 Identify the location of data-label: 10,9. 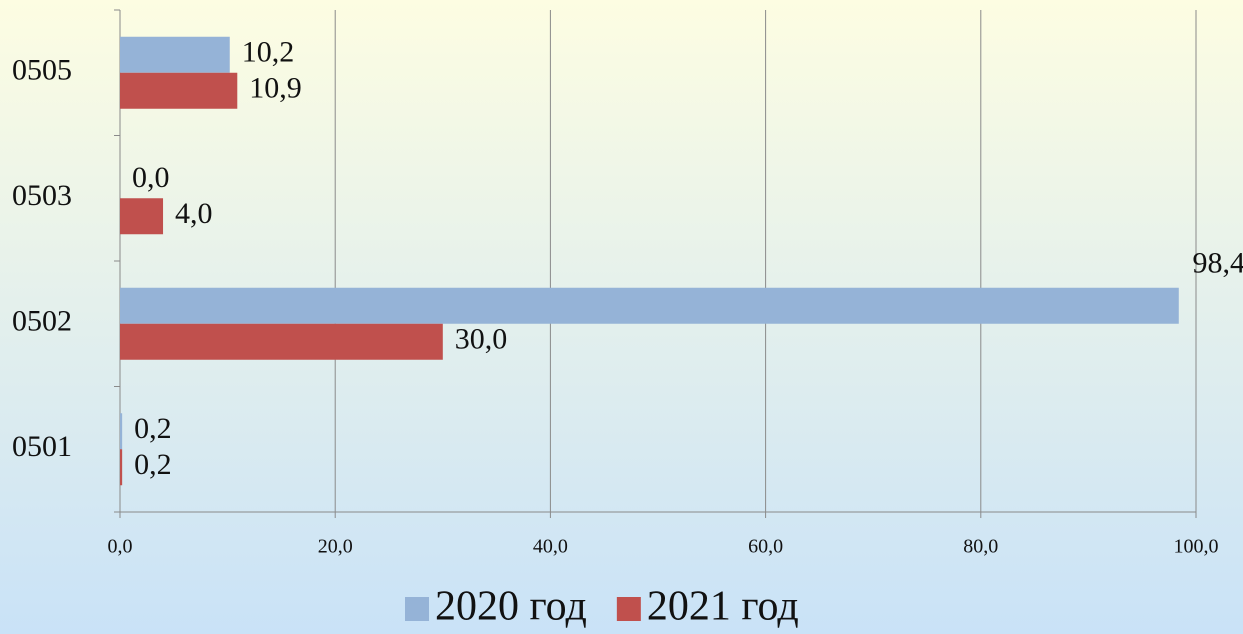
(275, 88).